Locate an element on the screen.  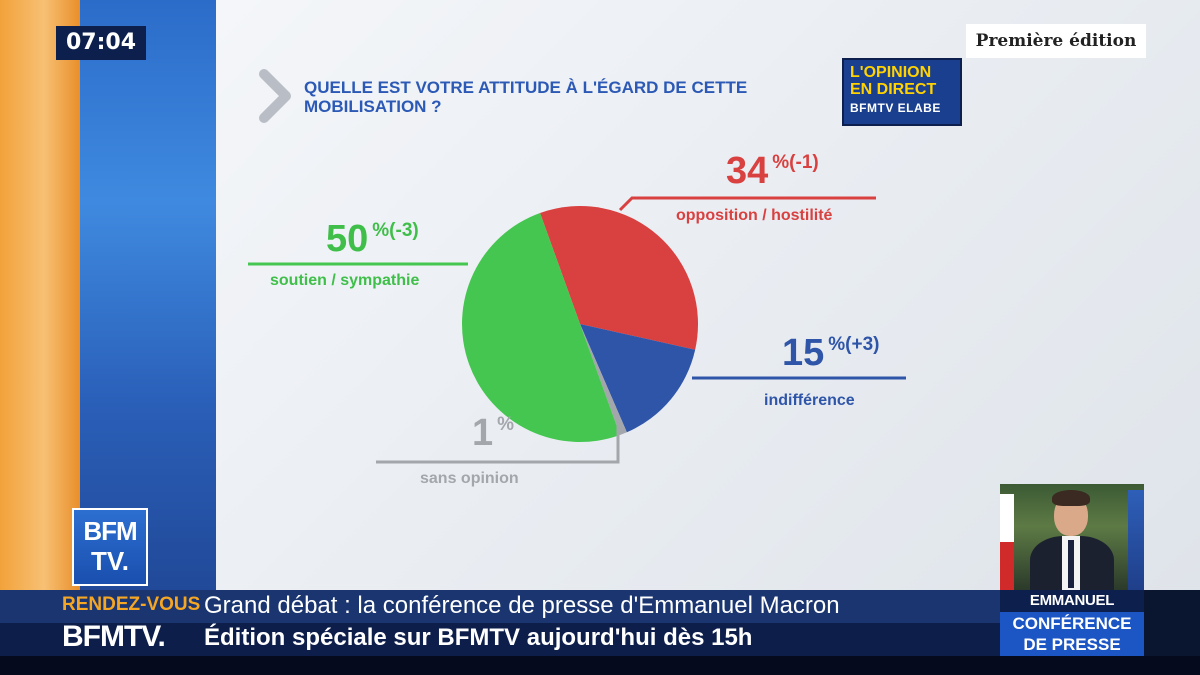
value-label-opposition: 34 %(-1) is located at coordinates (772, 171).